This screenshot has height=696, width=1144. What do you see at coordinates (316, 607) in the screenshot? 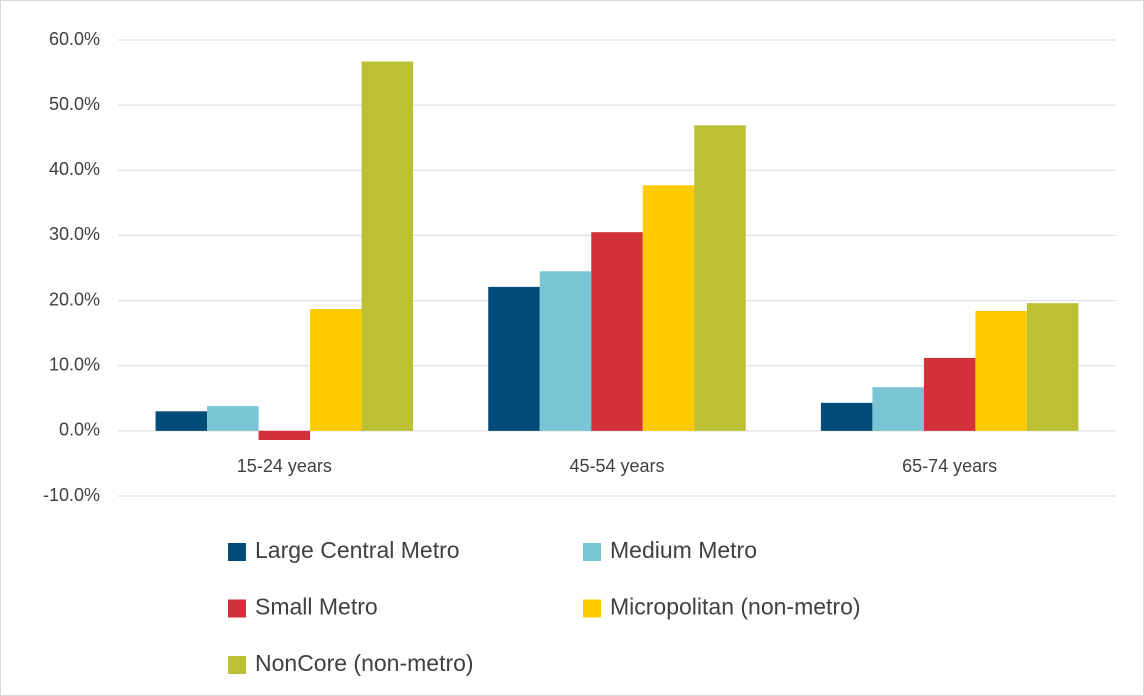
I see `legend-label: Small Metro` at bounding box center [316, 607].